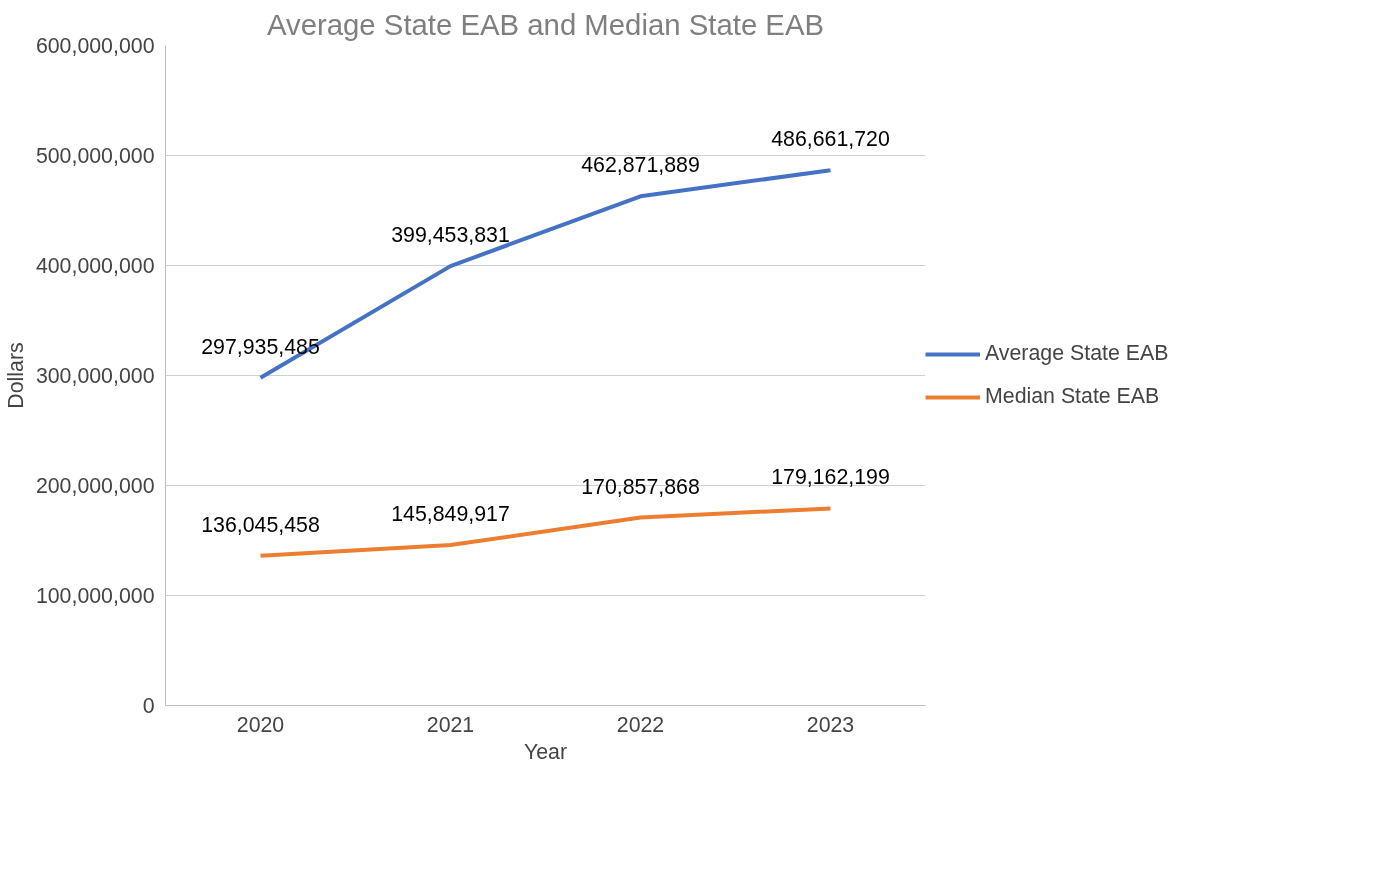  Describe the element at coordinates (148, 706) in the screenshot. I see `y-tick-label: 0` at that location.